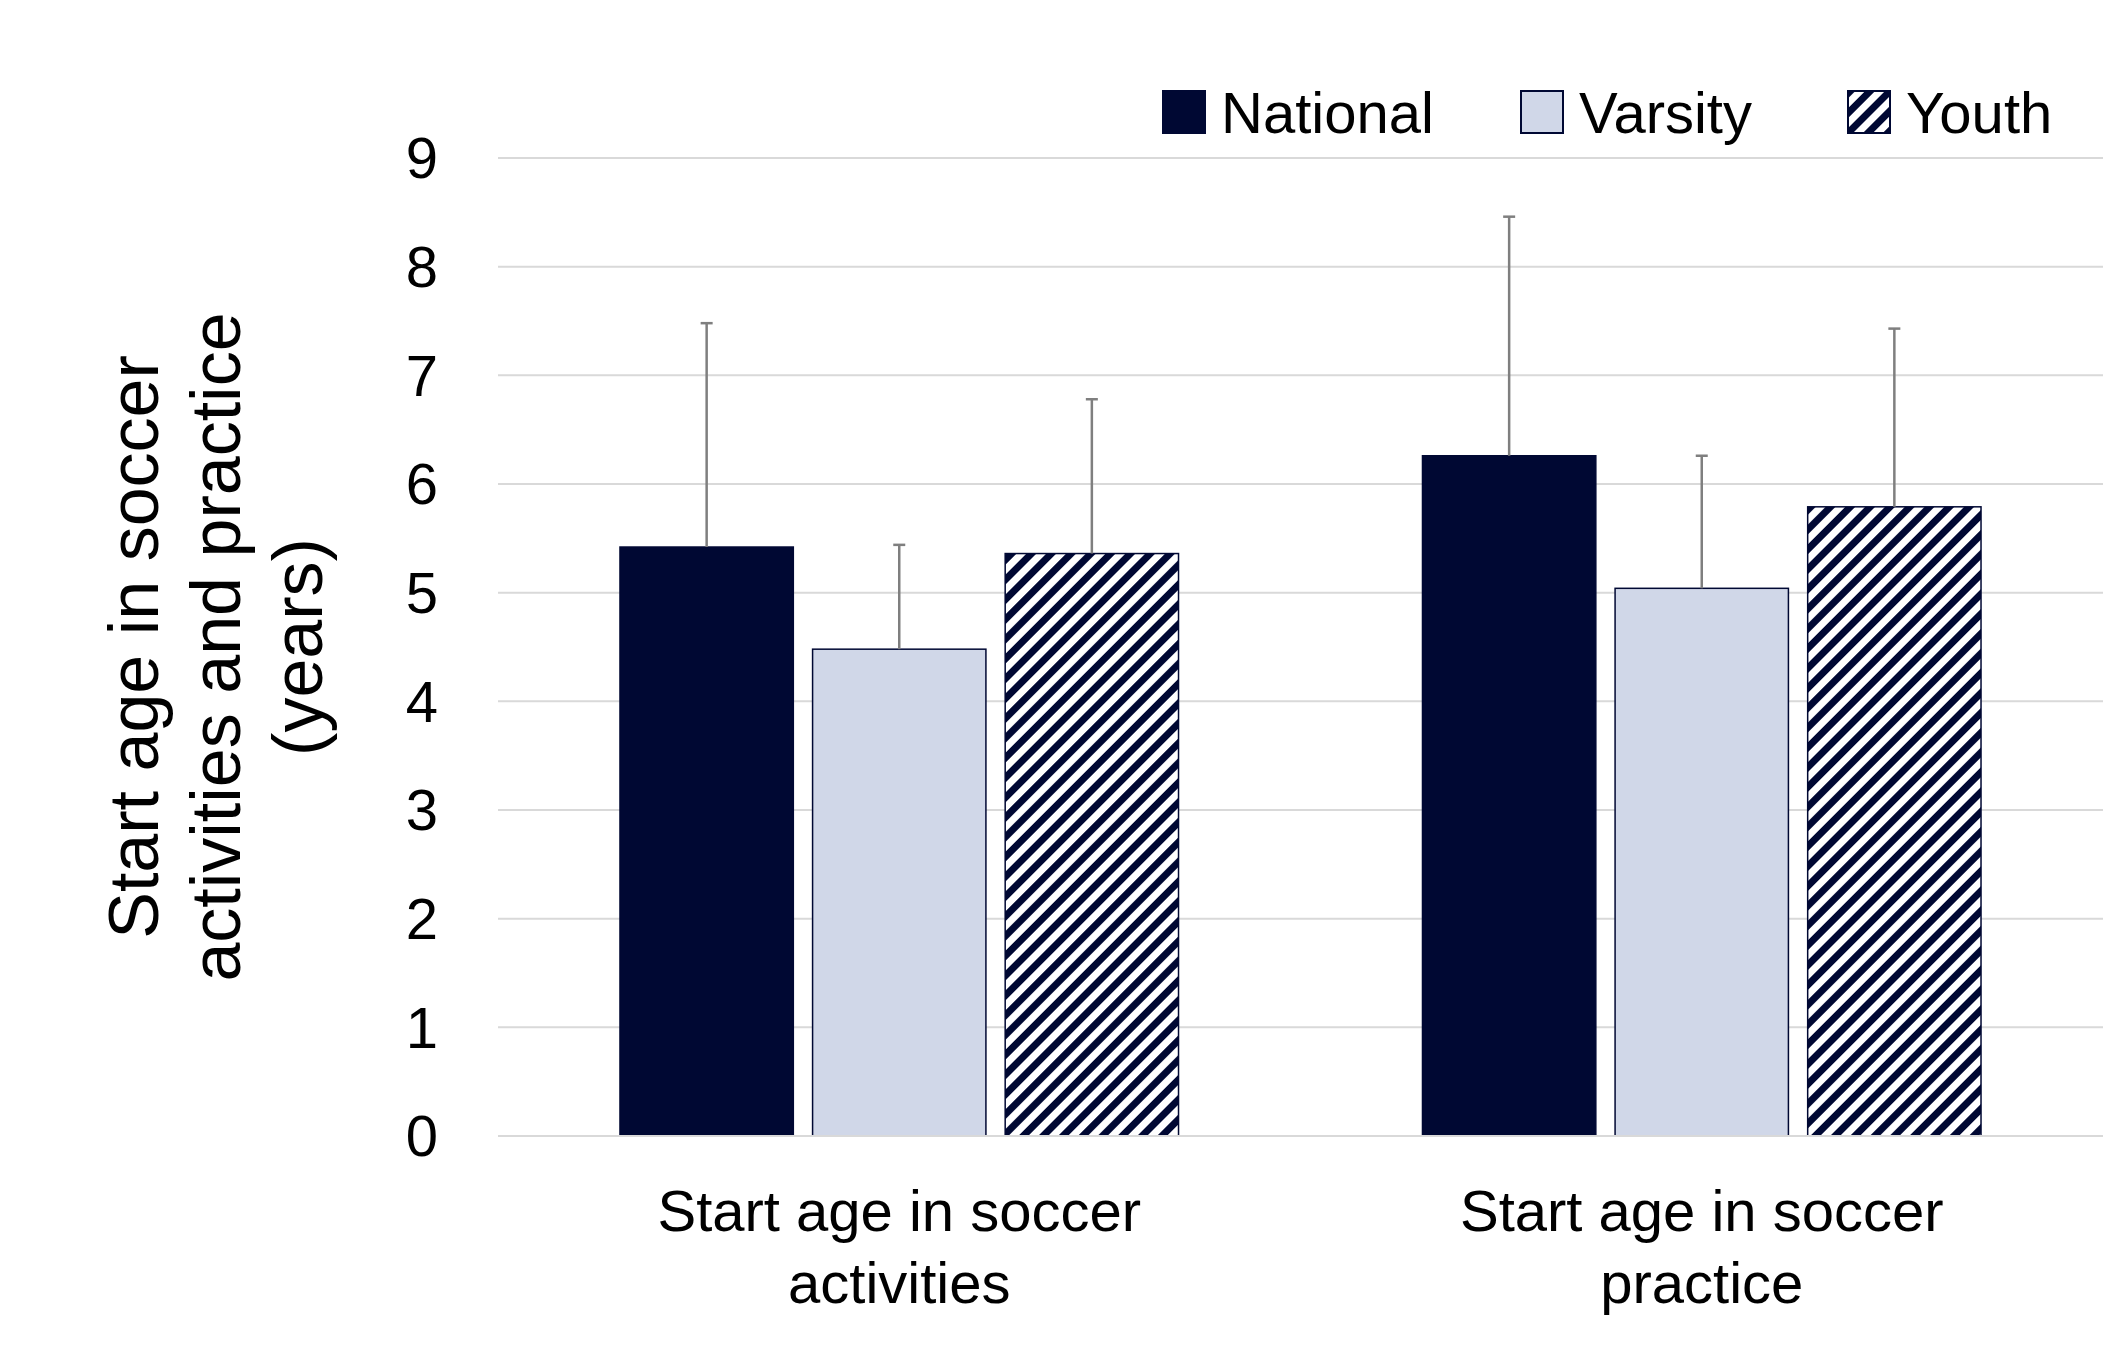  What do you see at coordinates (899, 1246) in the screenshot?
I see `x-tick-label: Start age in soccer activities` at bounding box center [899, 1246].